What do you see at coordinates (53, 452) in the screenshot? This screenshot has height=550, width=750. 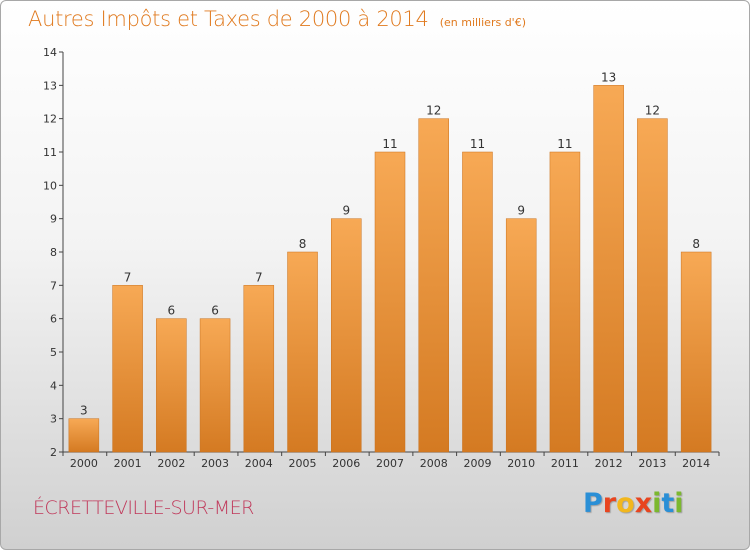 I see `y-tick-label: 2` at bounding box center [53, 452].